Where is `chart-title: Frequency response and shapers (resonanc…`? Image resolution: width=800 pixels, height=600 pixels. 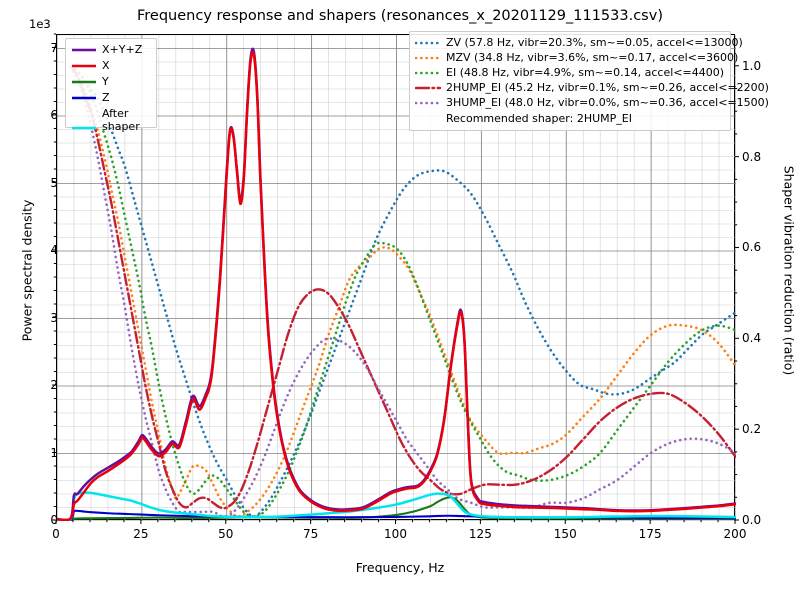
chart-title: Frequency response and shapers (resonanc… is located at coordinates (400, 16).